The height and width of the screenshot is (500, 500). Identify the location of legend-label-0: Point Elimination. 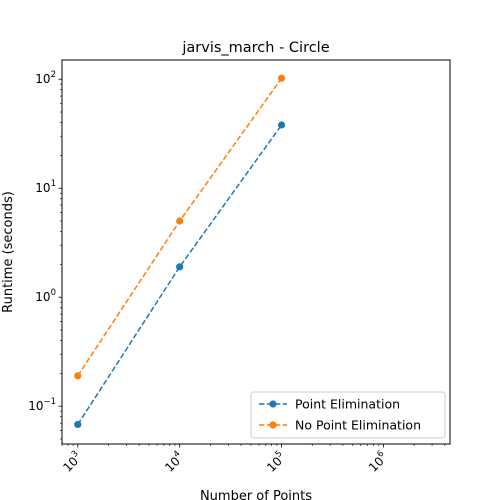
(347, 404).